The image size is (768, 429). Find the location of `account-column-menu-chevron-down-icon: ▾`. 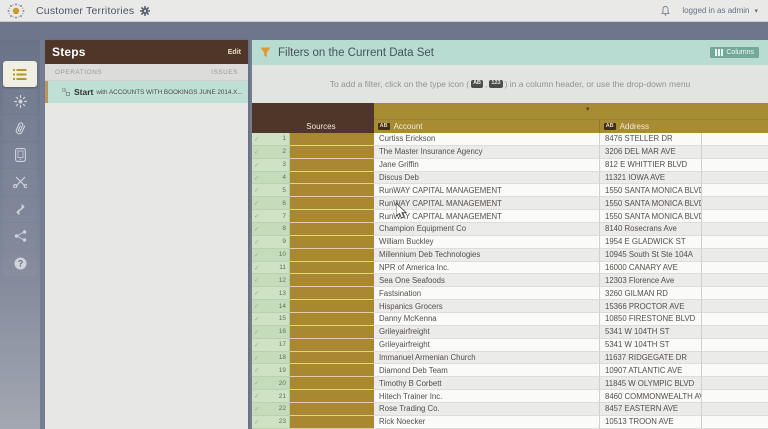

account-column-menu-chevron-down-icon: ▾ is located at coordinates (588, 109).